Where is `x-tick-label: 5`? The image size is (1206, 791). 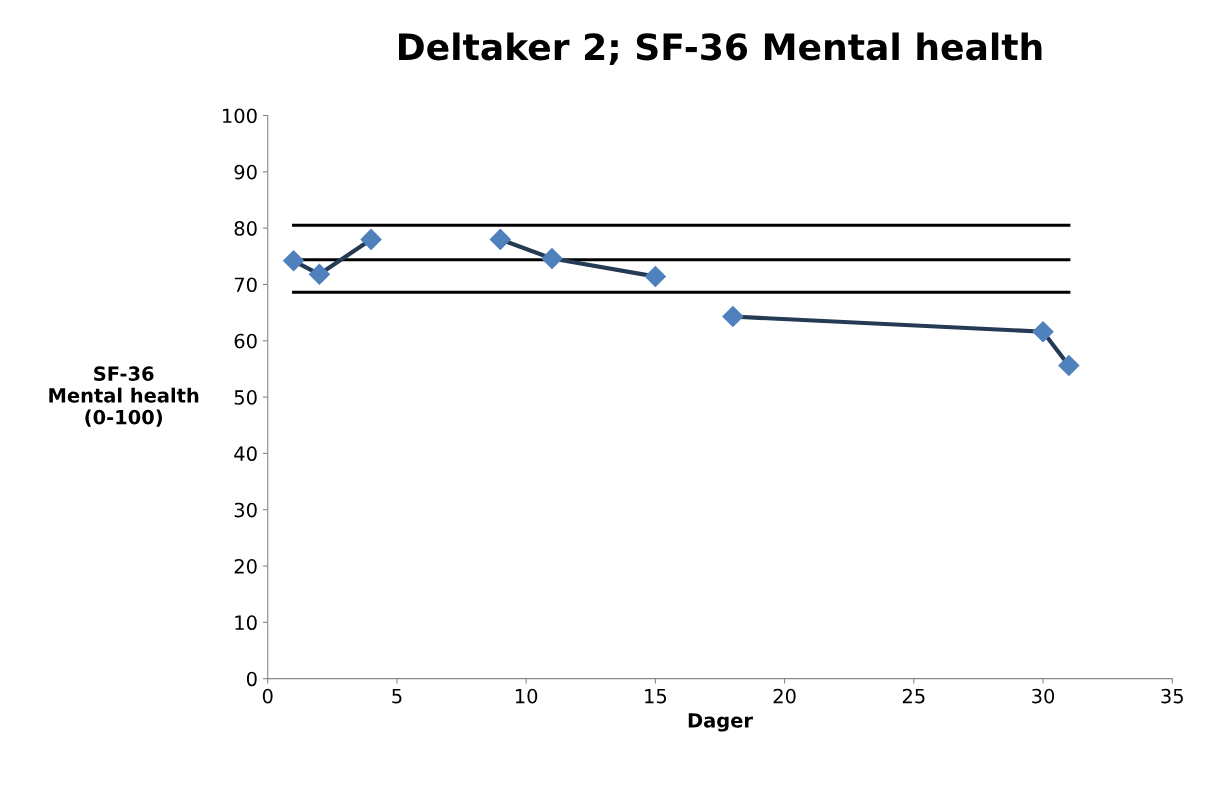 x-tick-label: 5 is located at coordinates (397, 696).